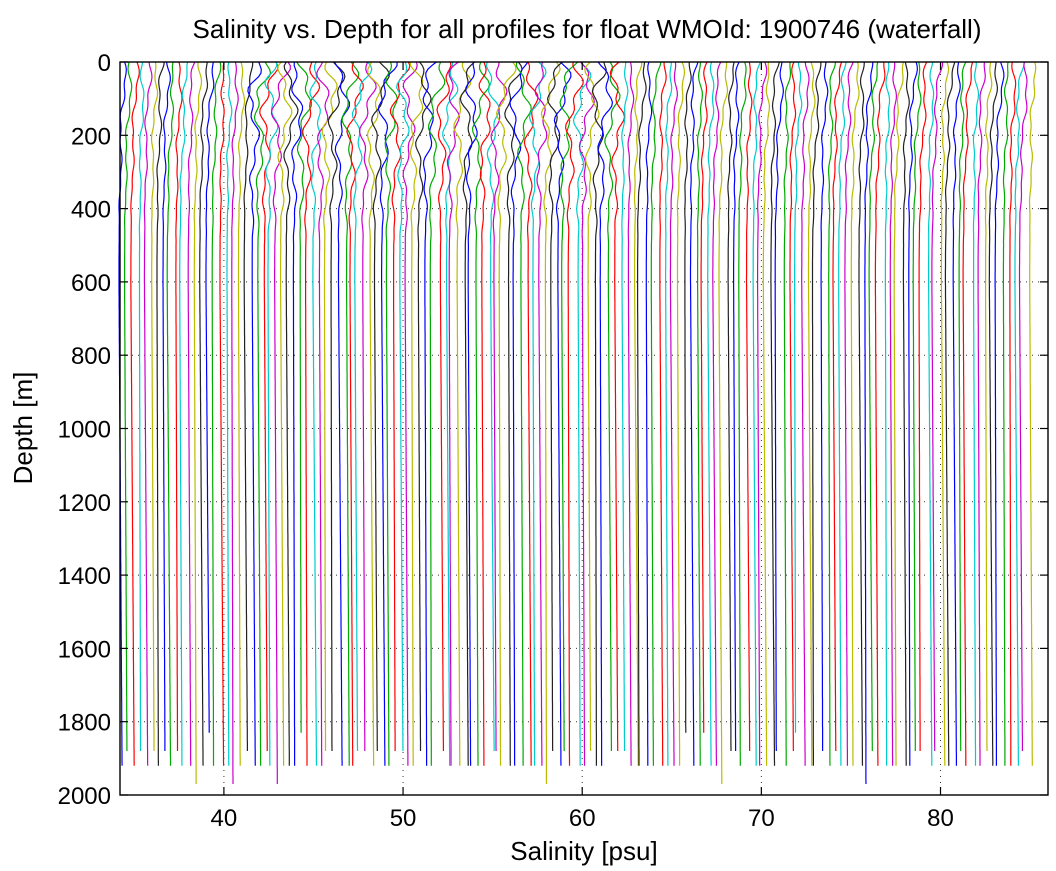 This screenshot has height=871, width=1056. I want to click on y-axis-label: Depth [m], so click(23, 428).